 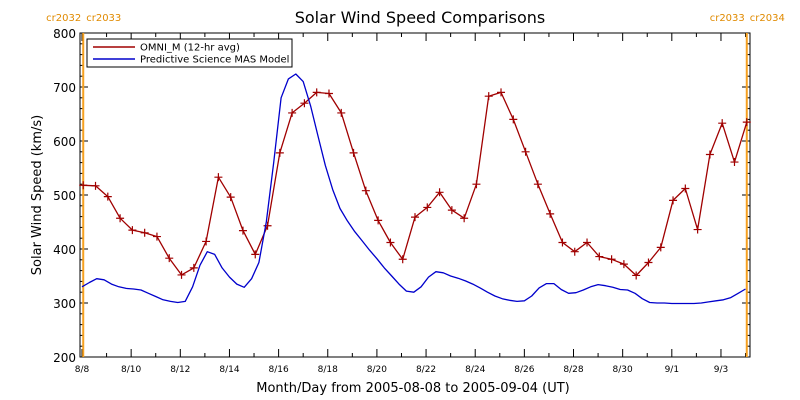 I want to click on legend-label-omni: OMNI_M (12-hr avg), so click(x=190, y=48).